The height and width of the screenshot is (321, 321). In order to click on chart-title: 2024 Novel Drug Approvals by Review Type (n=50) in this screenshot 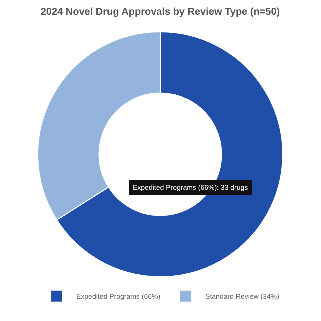, I will do `click(160, 12)`.